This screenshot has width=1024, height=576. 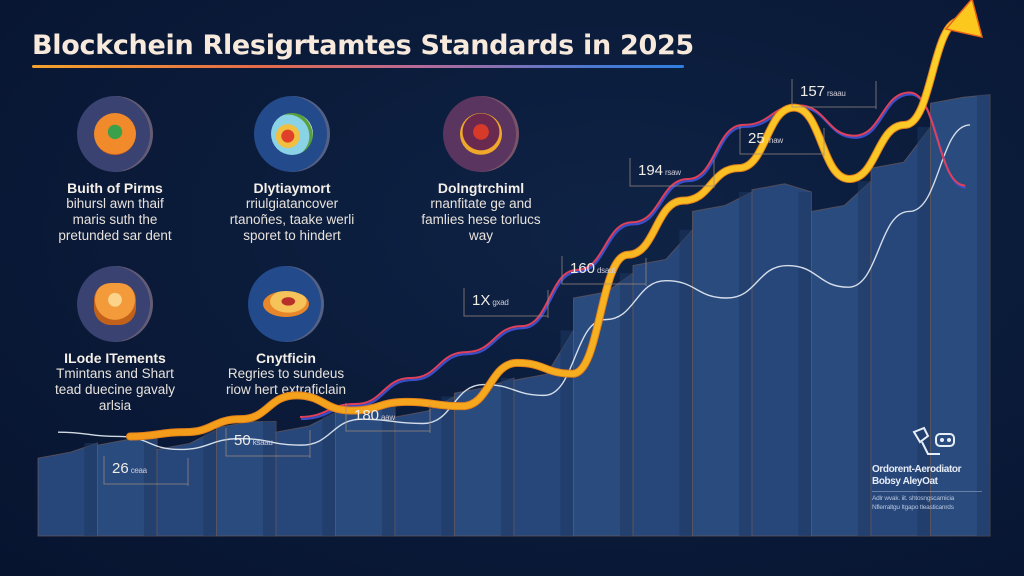 What do you see at coordinates (480, 235) in the screenshot?
I see `feature-desc-line: way` at bounding box center [480, 235].